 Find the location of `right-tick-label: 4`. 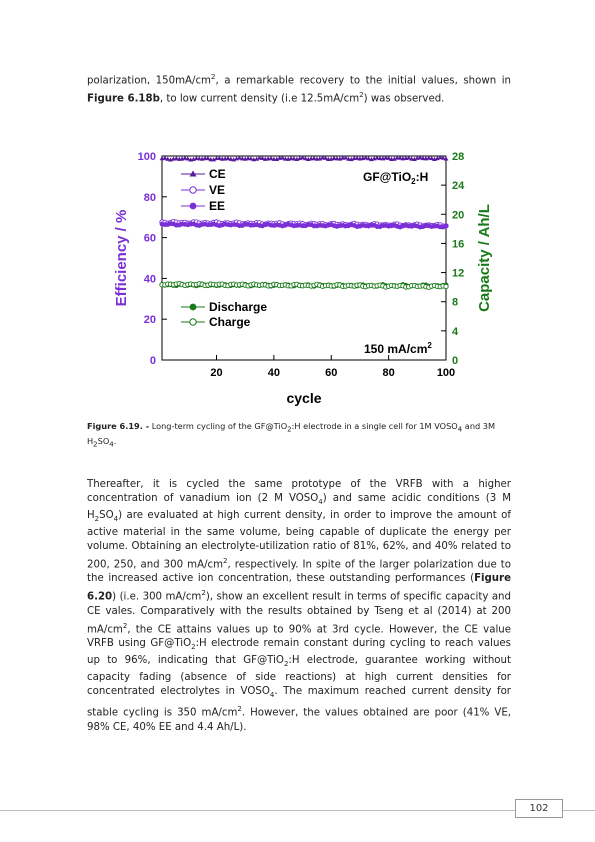

right-tick-label: 4 is located at coordinates (455, 332).